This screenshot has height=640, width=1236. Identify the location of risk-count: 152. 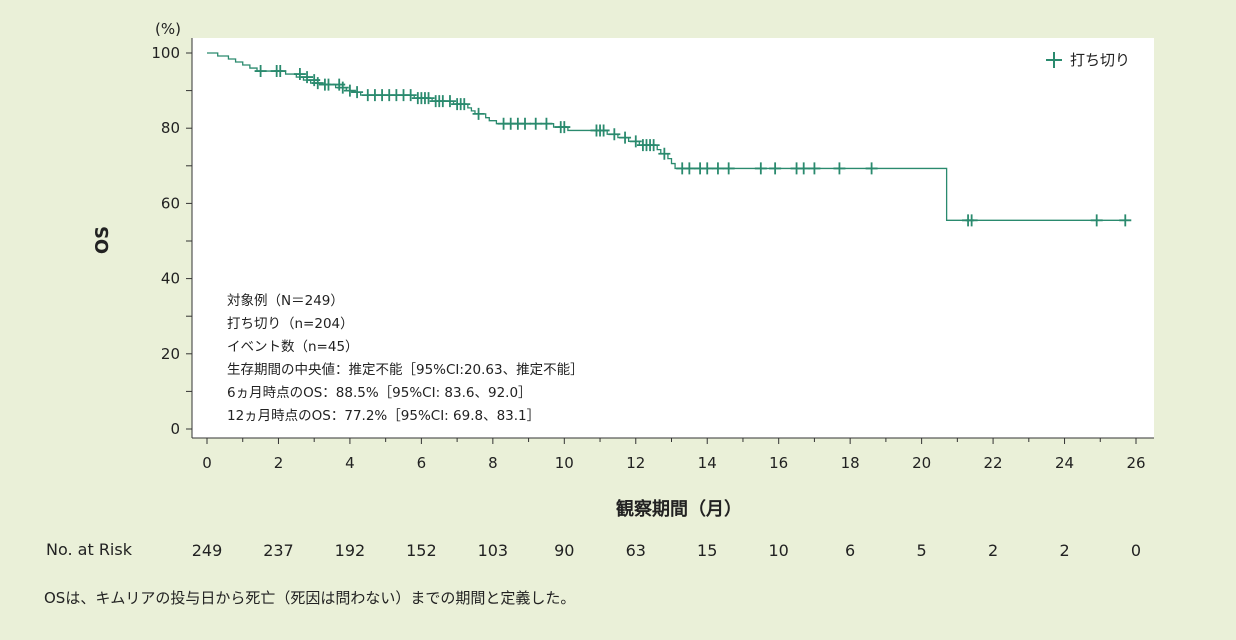
(421, 550).